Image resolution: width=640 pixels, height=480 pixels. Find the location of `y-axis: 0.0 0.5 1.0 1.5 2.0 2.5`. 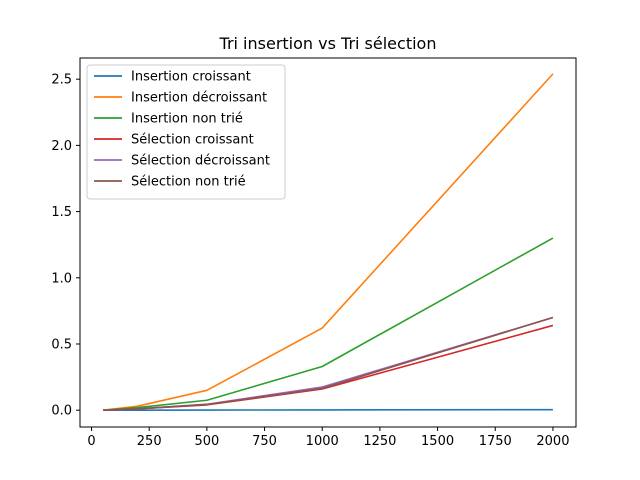

y-axis: 0.0 0.5 1.0 1.5 2.0 2.5 is located at coordinates (65, 246).